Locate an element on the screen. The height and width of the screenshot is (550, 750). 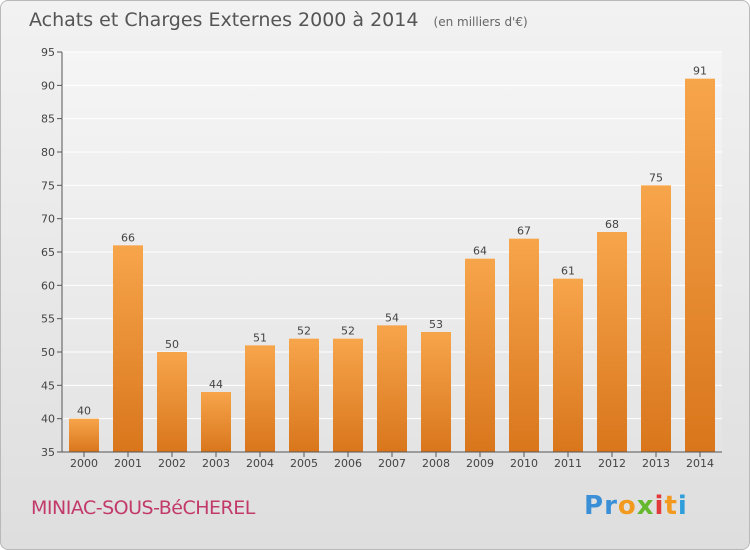
bar-2010 is located at coordinates (524, 345).